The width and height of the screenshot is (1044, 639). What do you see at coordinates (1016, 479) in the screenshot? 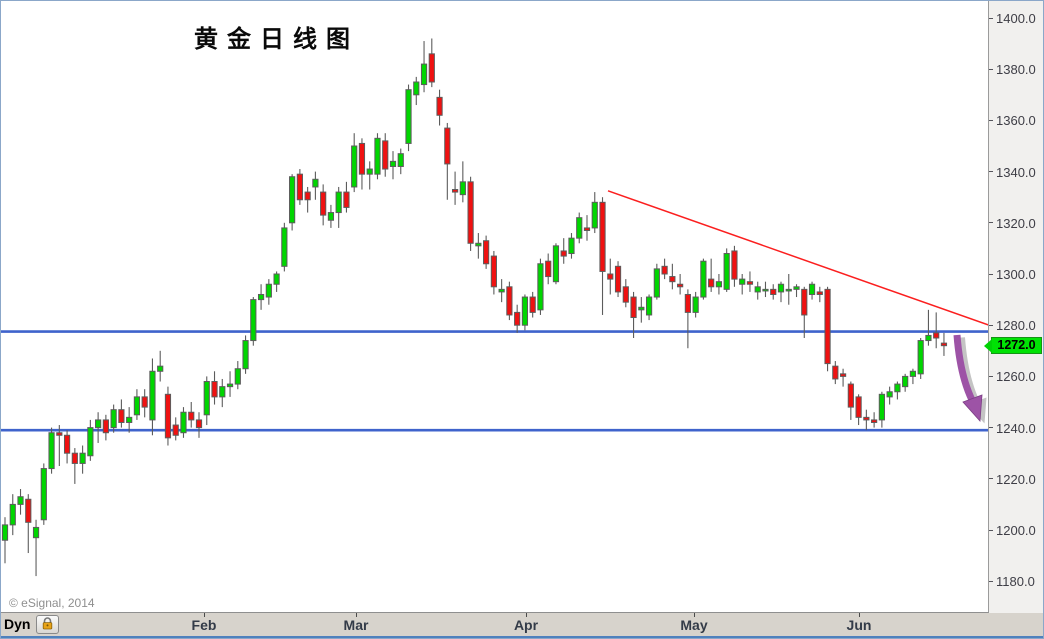
I see `y-axis-label: 1220.0` at bounding box center [1016, 479].